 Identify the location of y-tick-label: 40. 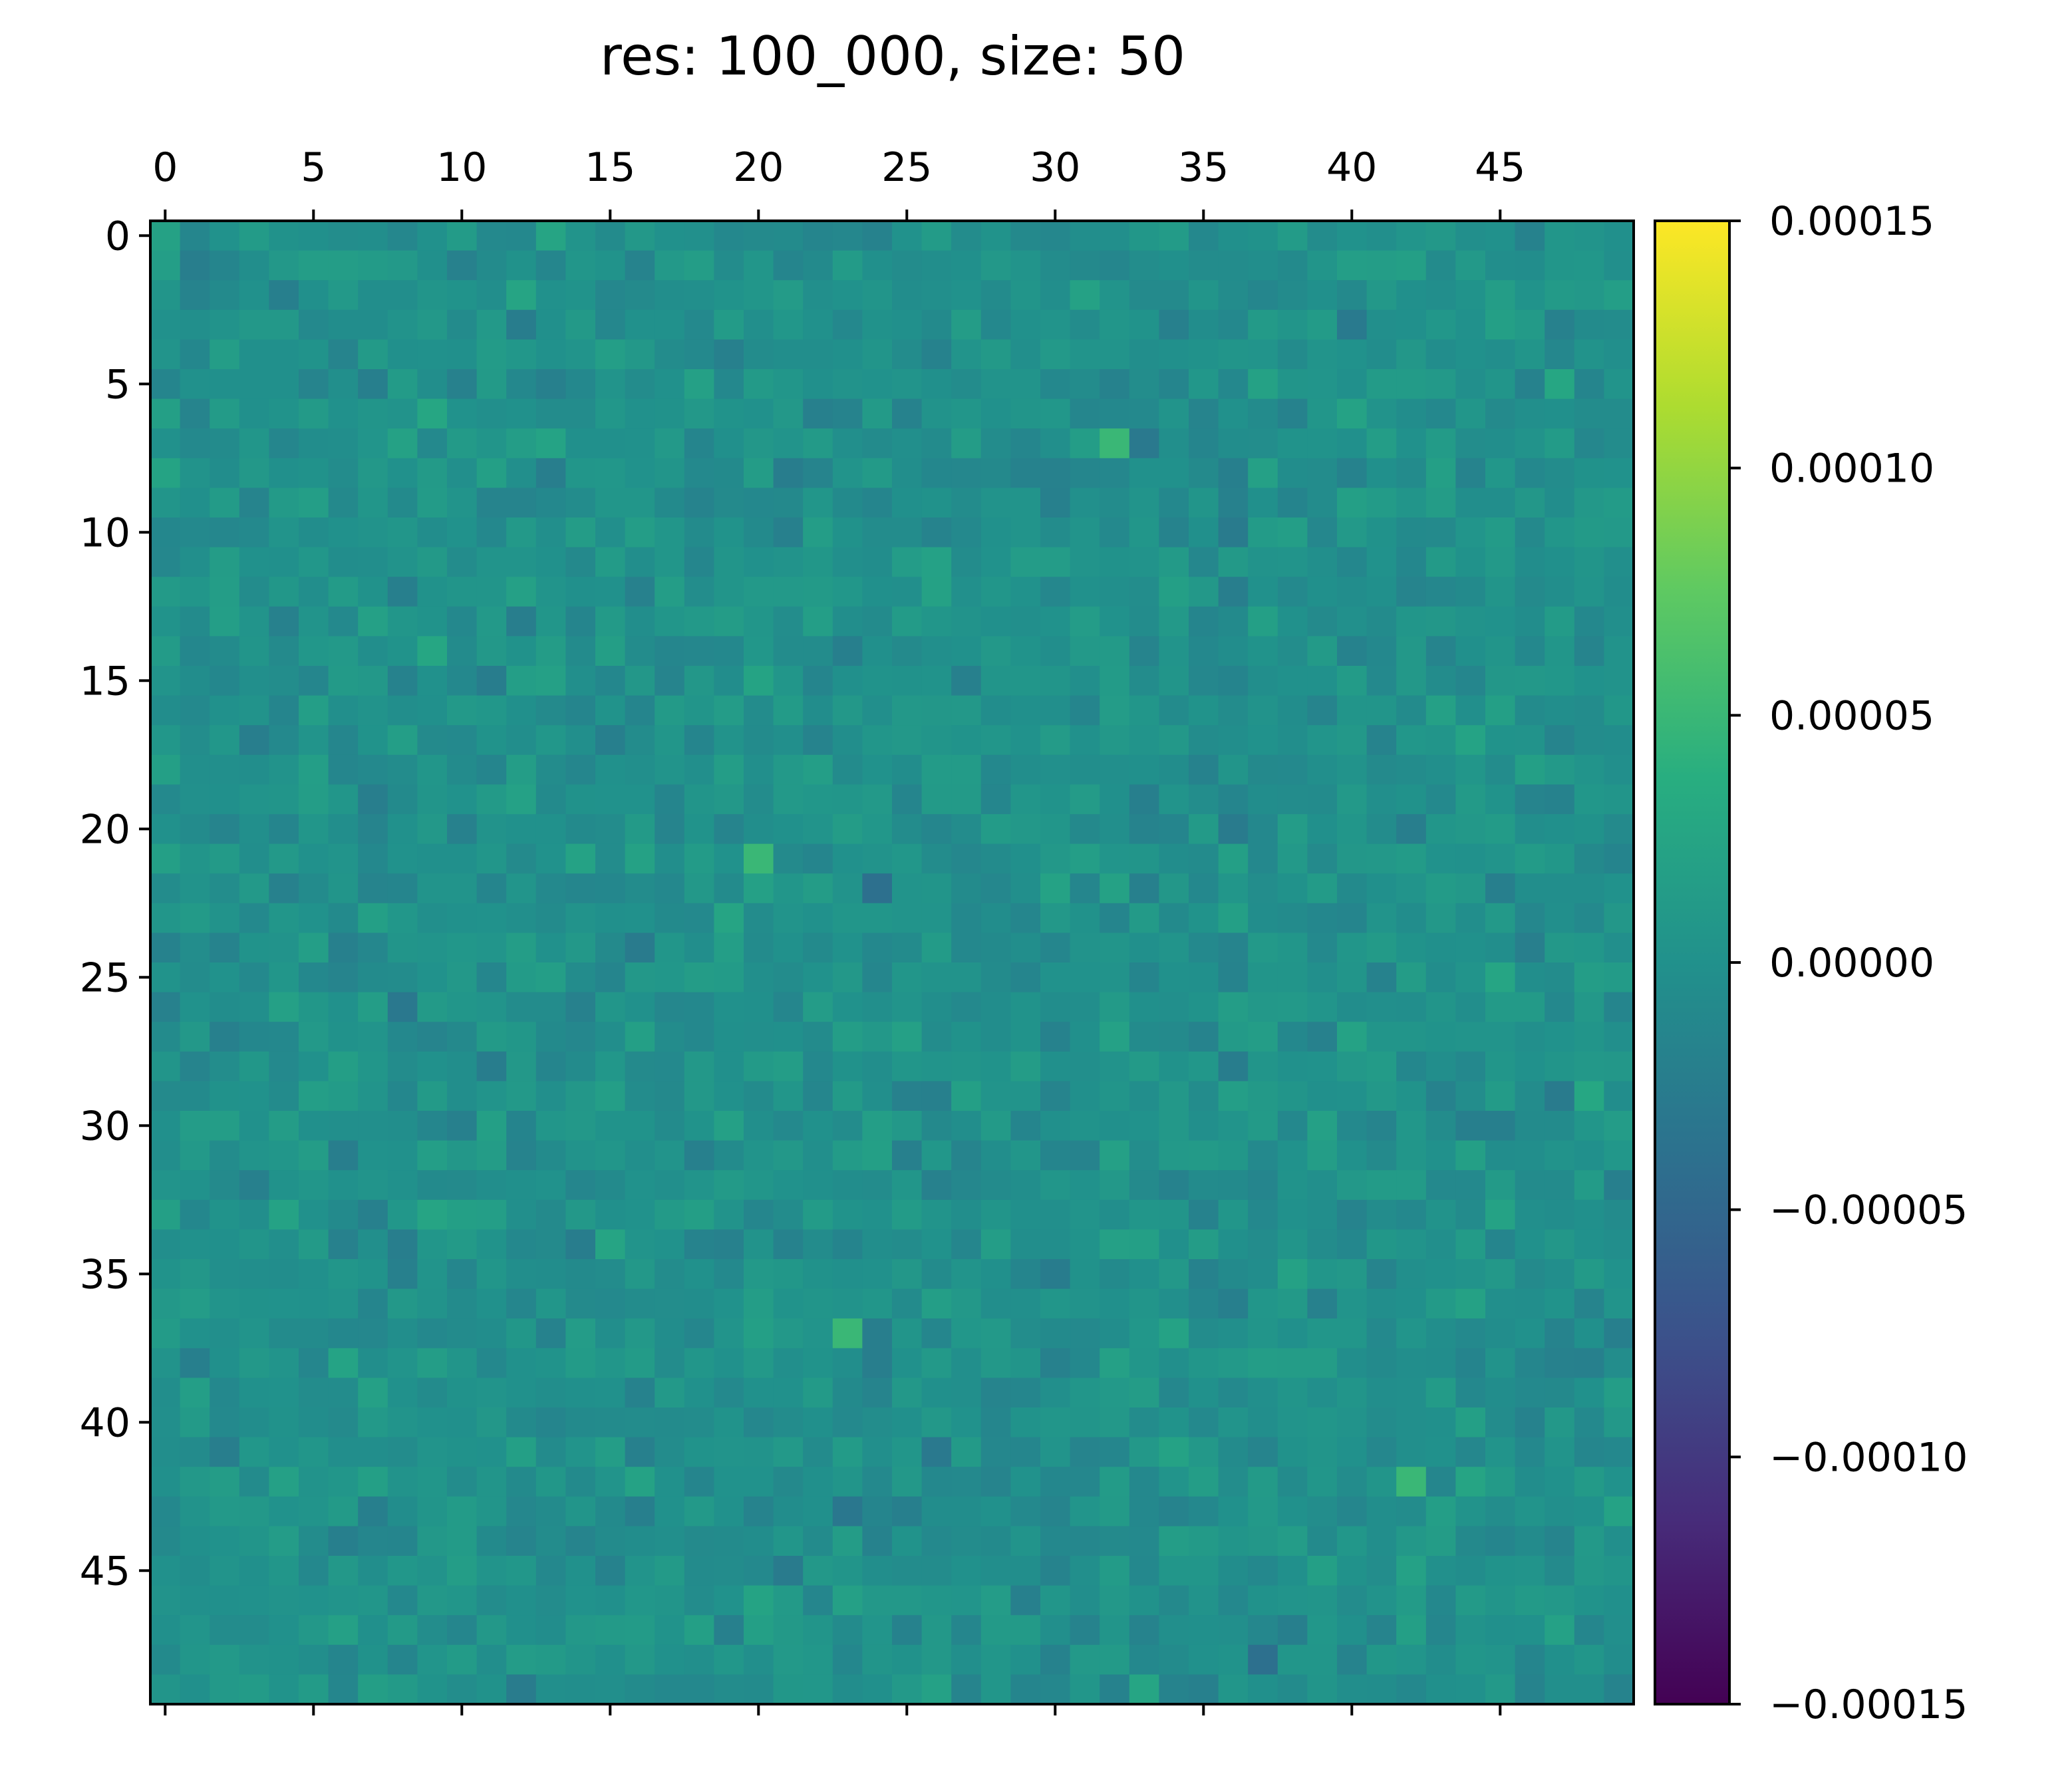
(105, 1423).